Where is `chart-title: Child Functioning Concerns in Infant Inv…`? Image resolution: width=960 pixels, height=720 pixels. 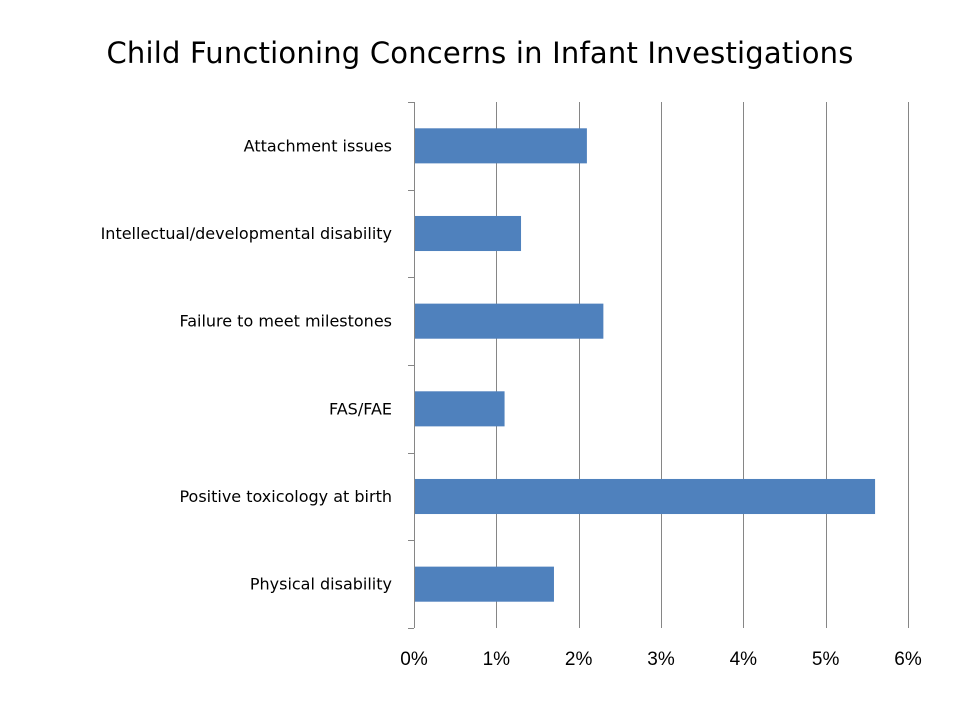 chart-title: Child Functioning Concerns in Infant Inv… is located at coordinates (480, 53).